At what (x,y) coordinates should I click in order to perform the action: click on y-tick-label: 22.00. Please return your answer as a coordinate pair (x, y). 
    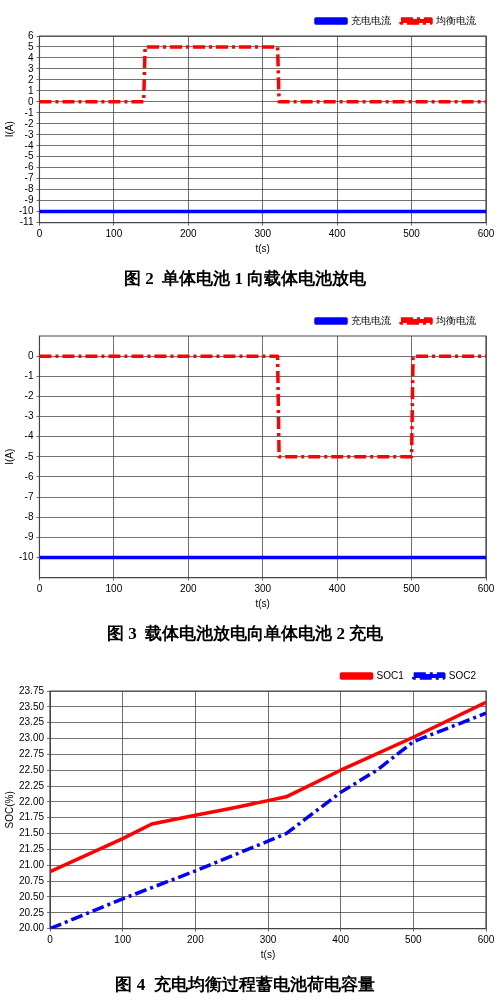
    Looking at the image, I should click on (31, 801).